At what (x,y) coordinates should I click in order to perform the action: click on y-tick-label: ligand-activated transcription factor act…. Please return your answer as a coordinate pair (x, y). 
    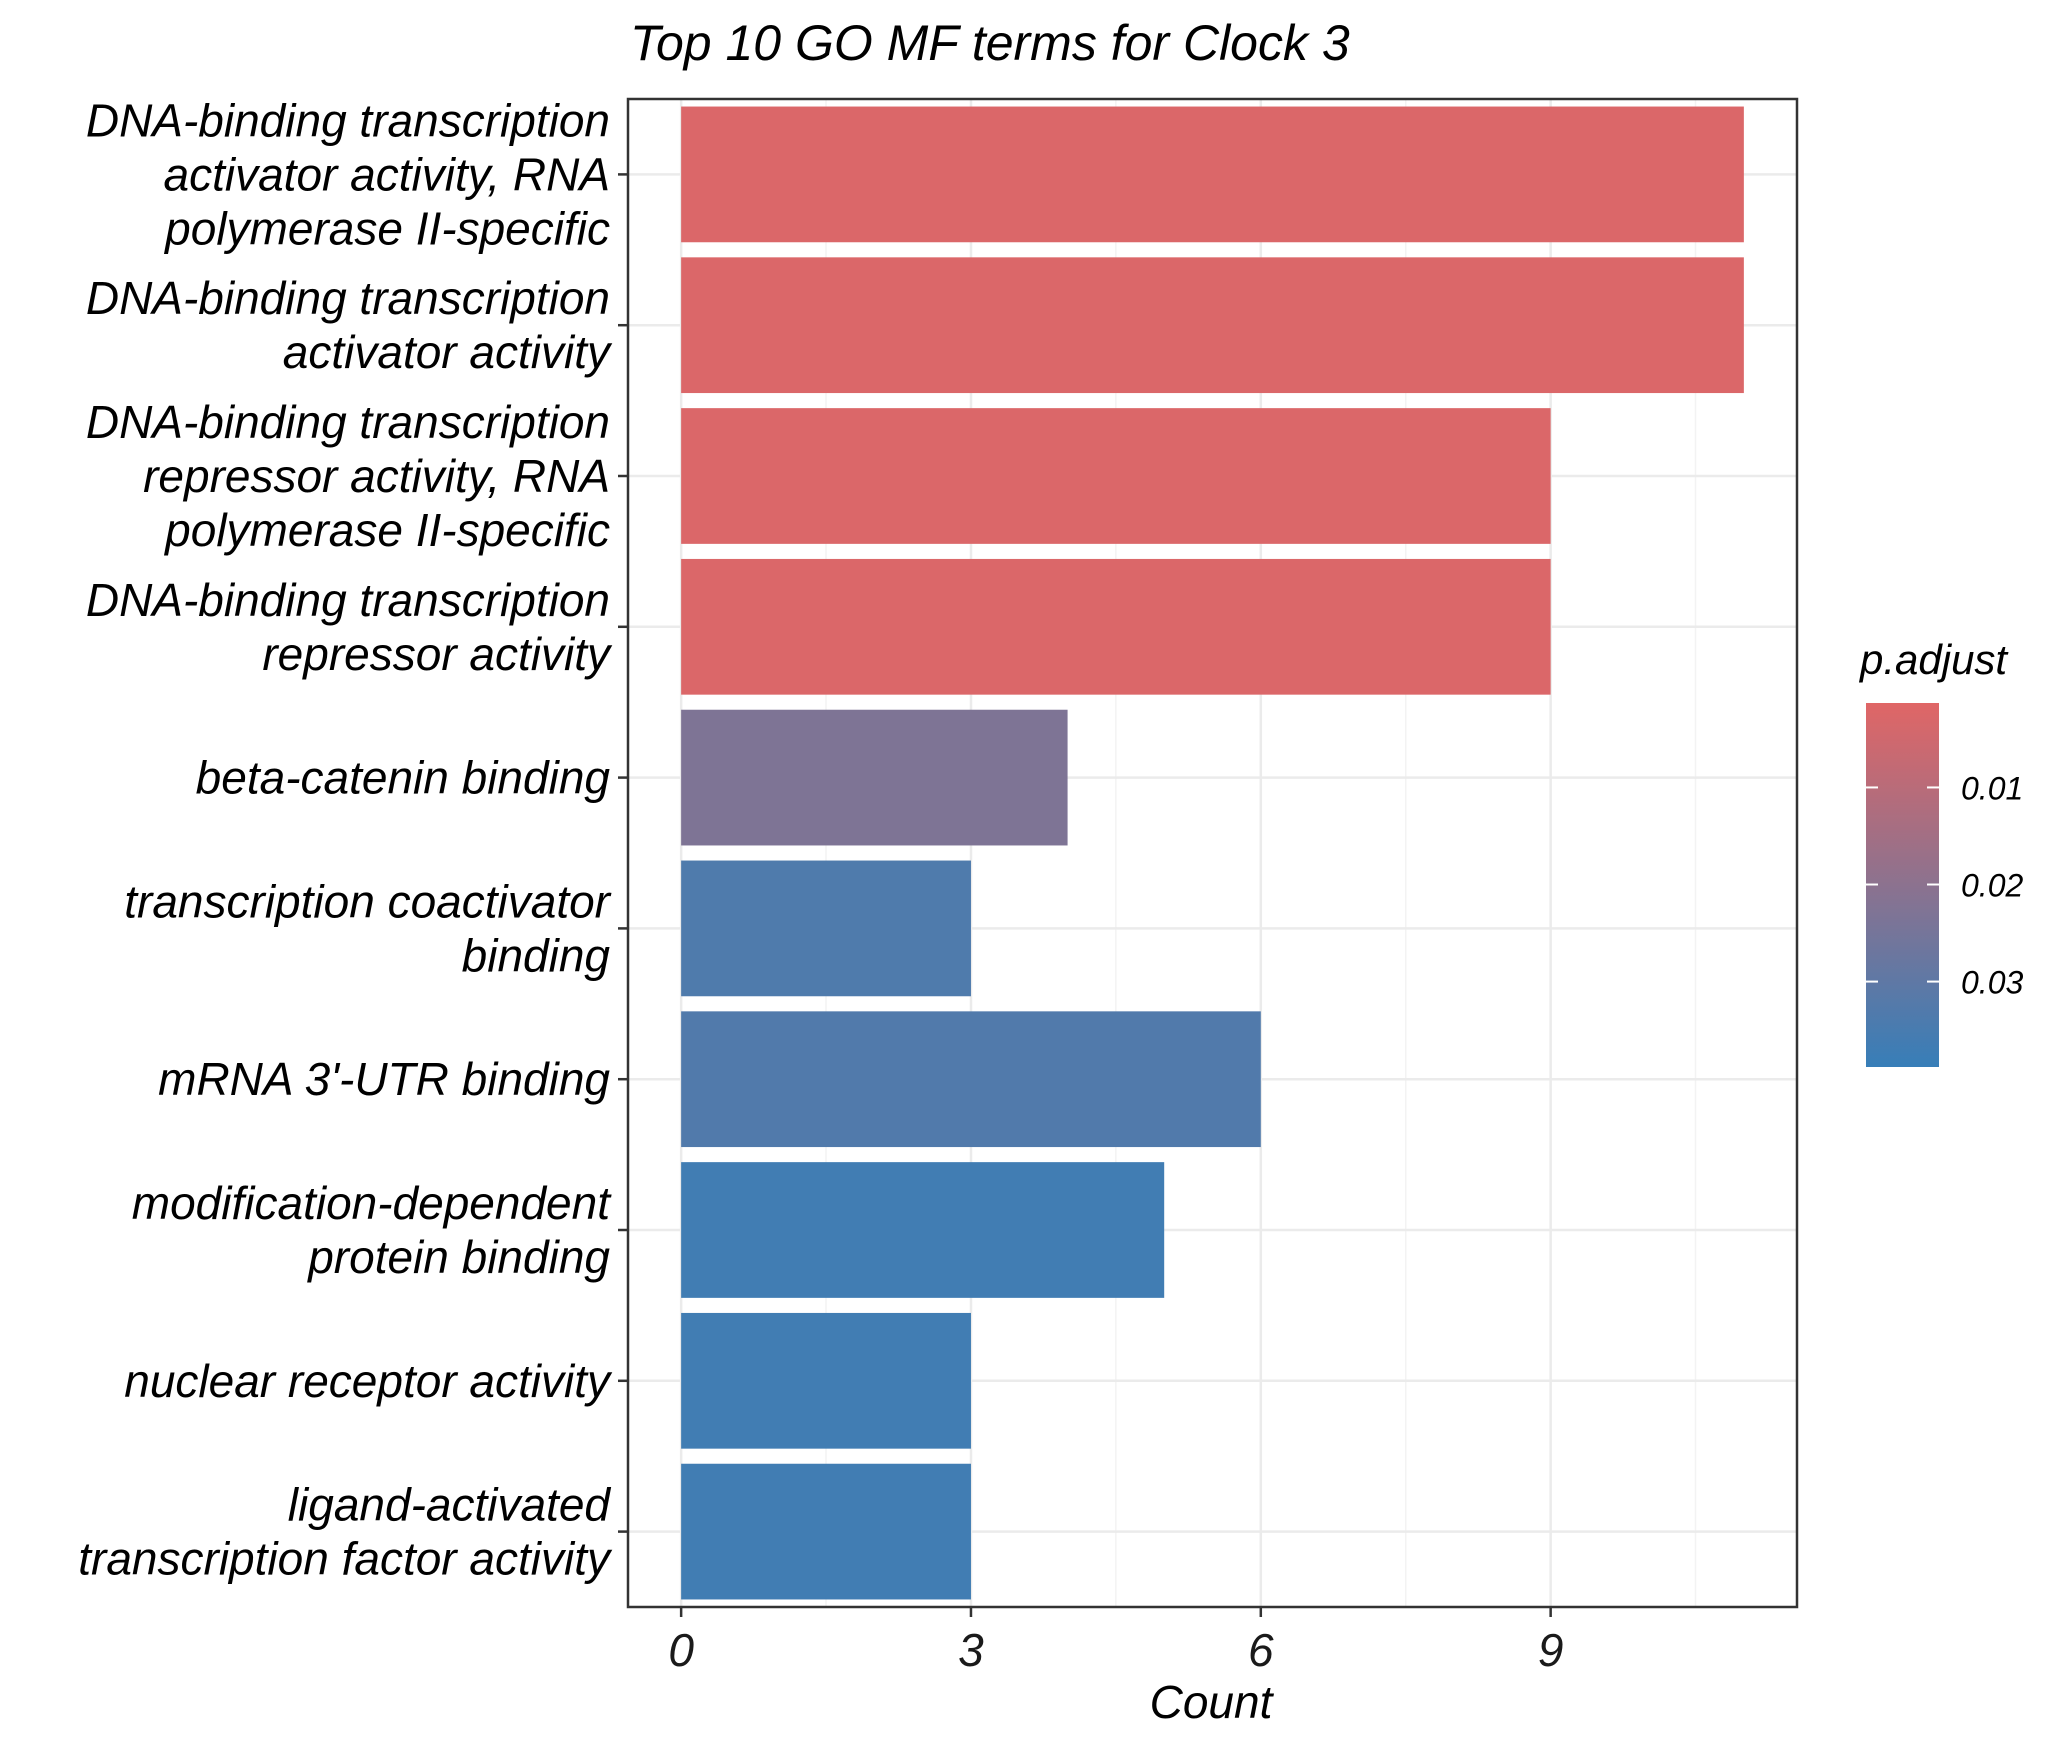
    Looking at the image, I should click on (345, 1532).